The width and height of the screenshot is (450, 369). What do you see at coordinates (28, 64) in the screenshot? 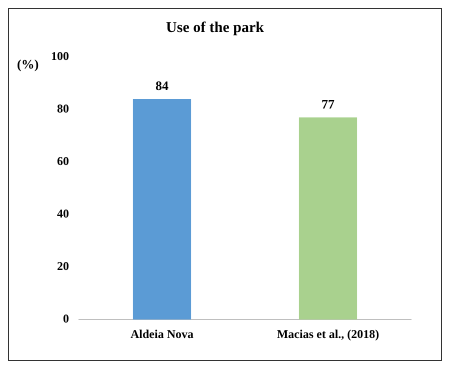
I see `y-axis-title: (%)` at bounding box center [28, 64].